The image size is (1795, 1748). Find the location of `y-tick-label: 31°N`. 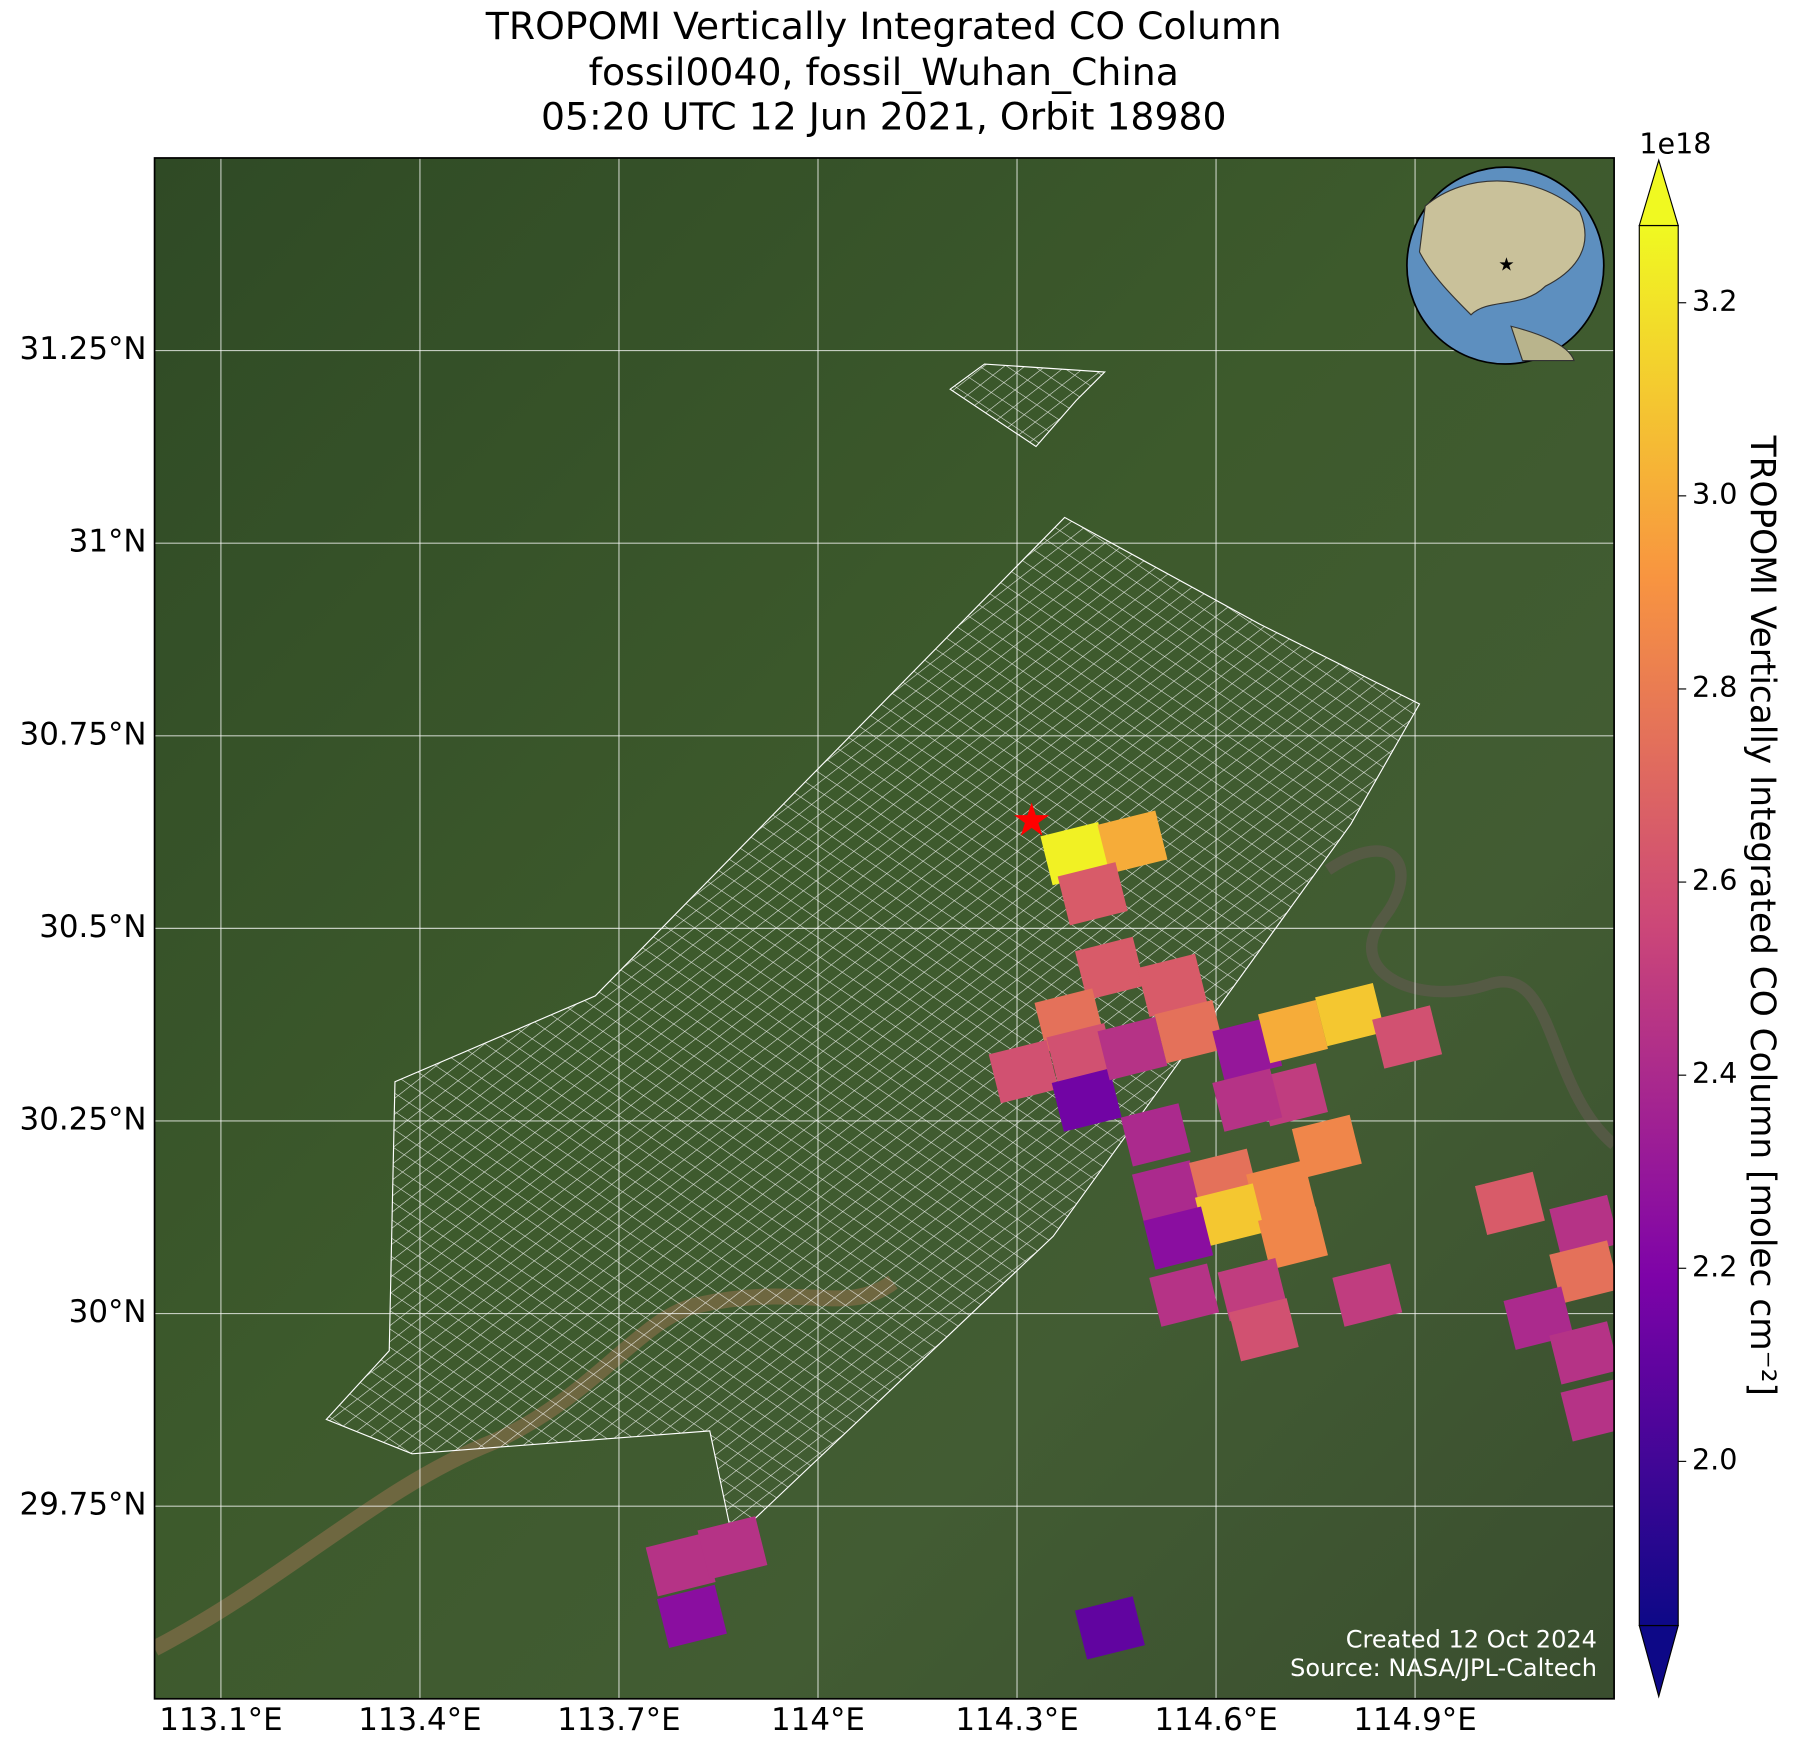

y-tick-label: 31°N is located at coordinates (108, 542).